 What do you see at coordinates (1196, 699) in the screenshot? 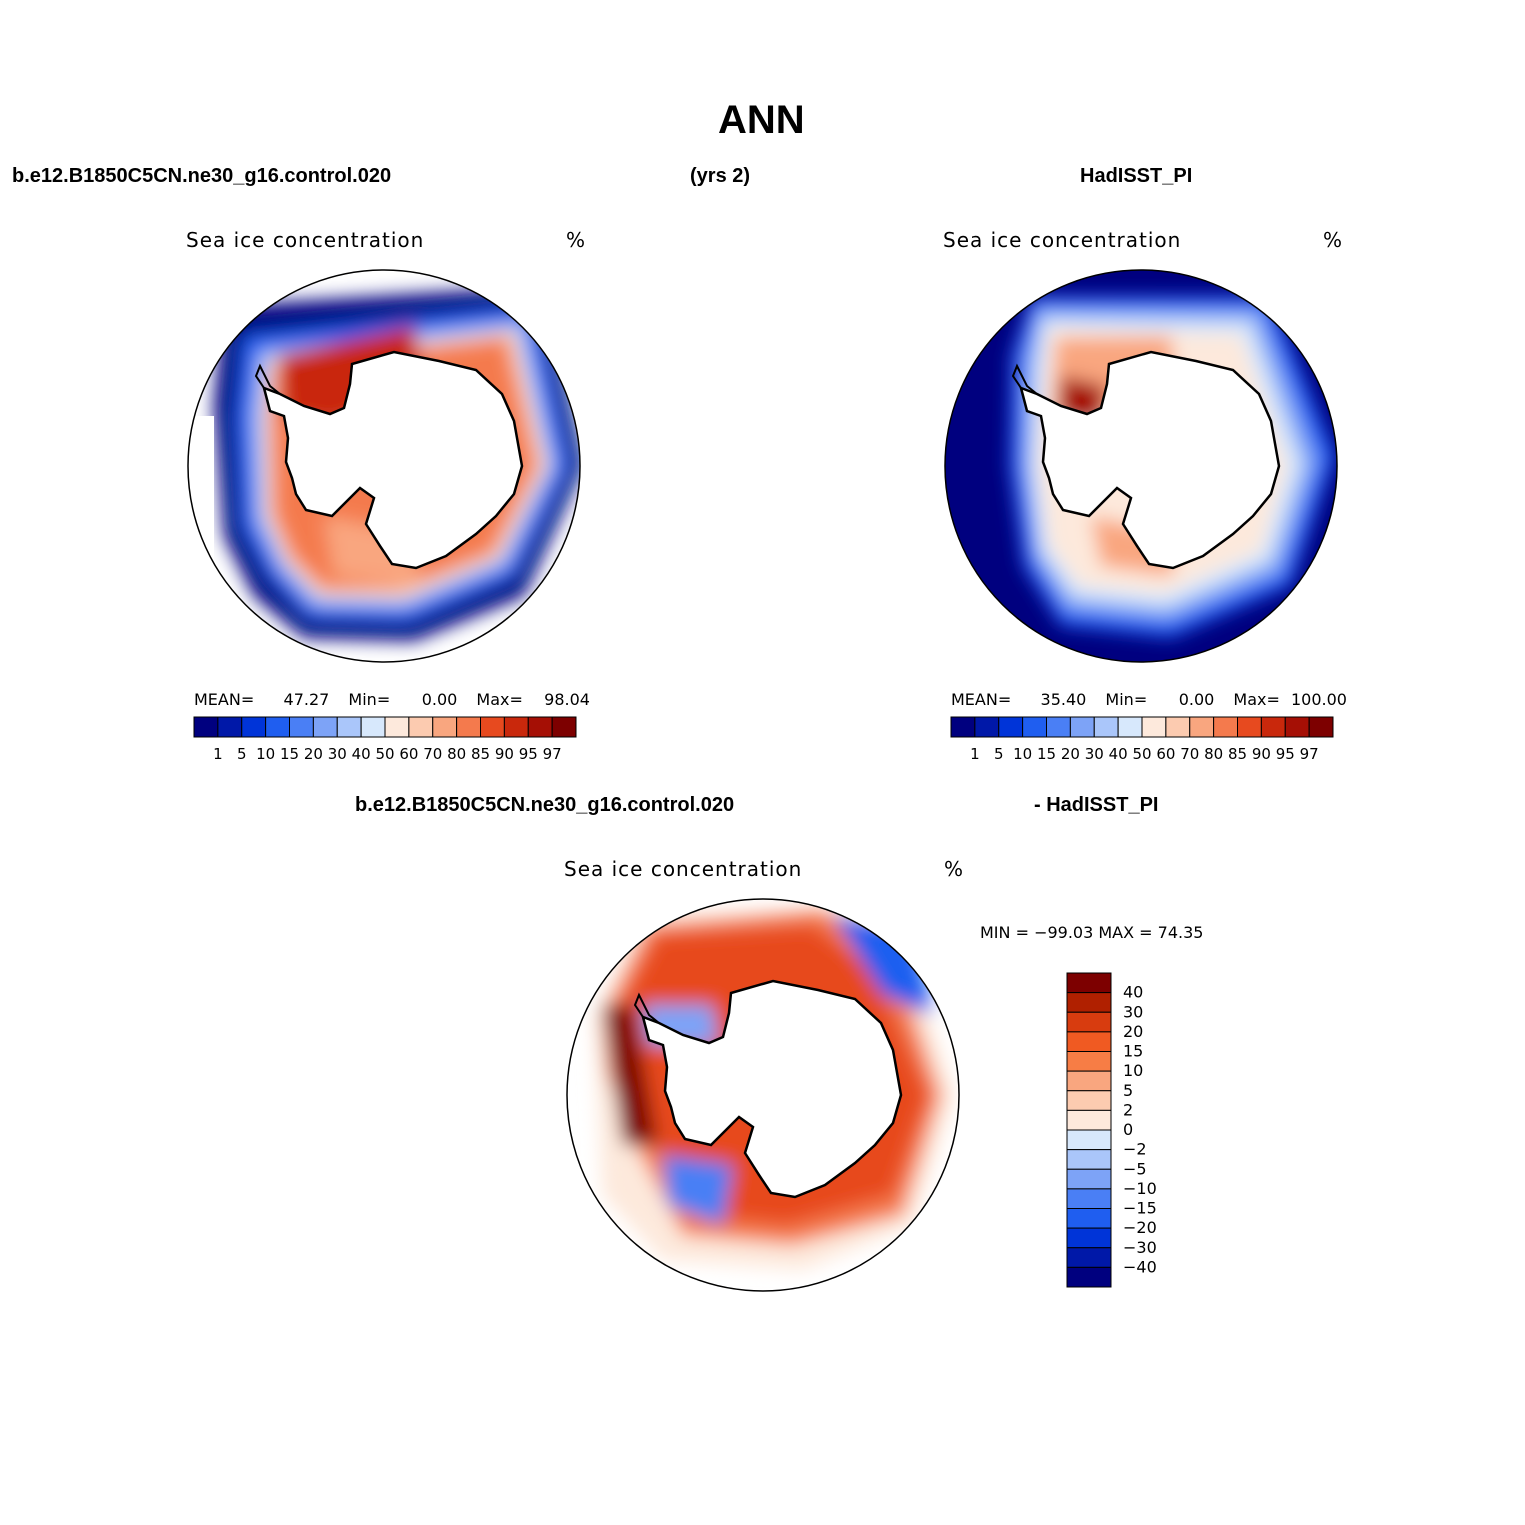
I see `obs-min-value: 0.00` at bounding box center [1196, 699].